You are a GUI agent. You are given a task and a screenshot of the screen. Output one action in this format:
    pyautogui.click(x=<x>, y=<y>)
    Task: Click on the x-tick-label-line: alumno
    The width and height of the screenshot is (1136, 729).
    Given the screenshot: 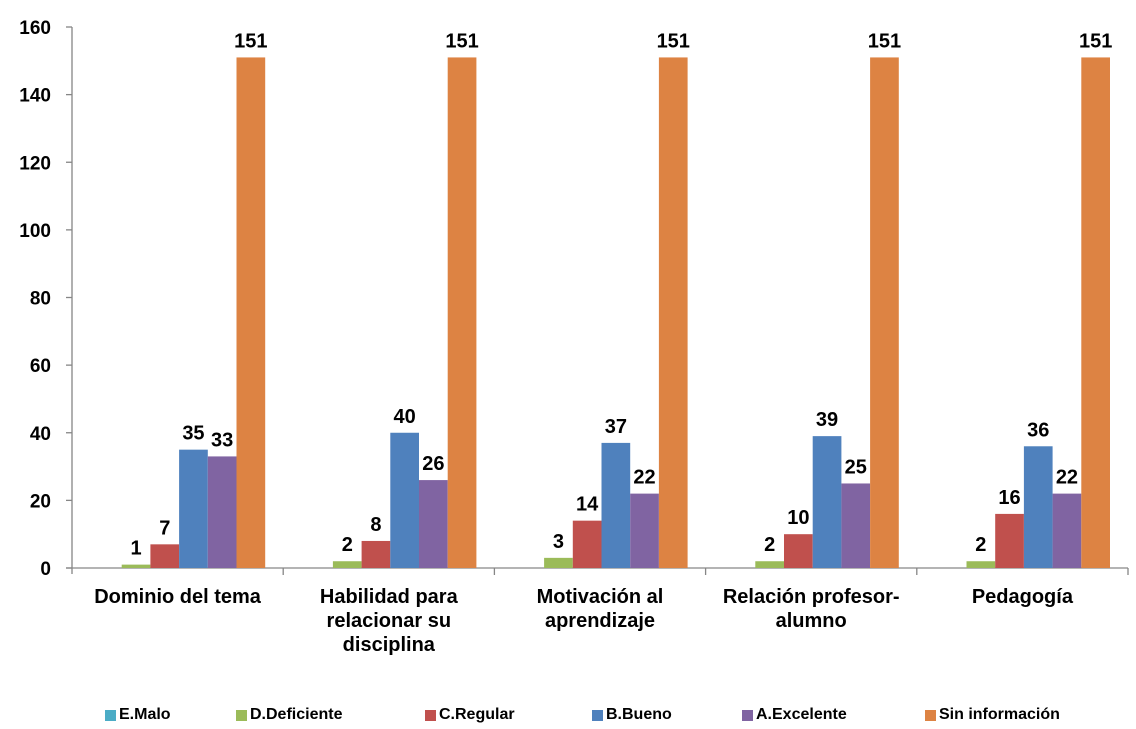 What is the action you would take?
    pyautogui.click(x=811, y=621)
    